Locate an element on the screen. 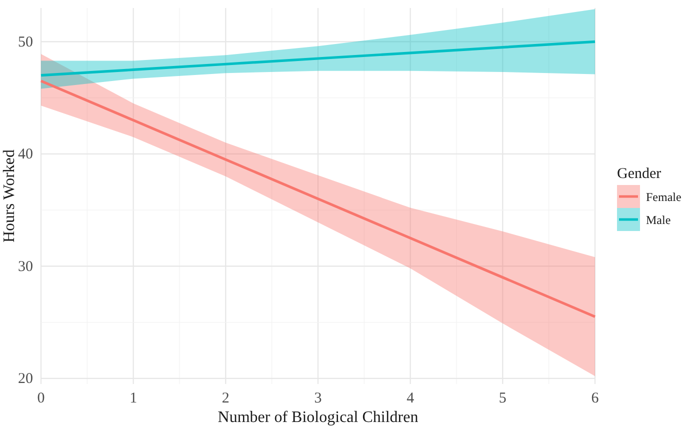  x-tick-label: 5 is located at coordinates (502, 398).